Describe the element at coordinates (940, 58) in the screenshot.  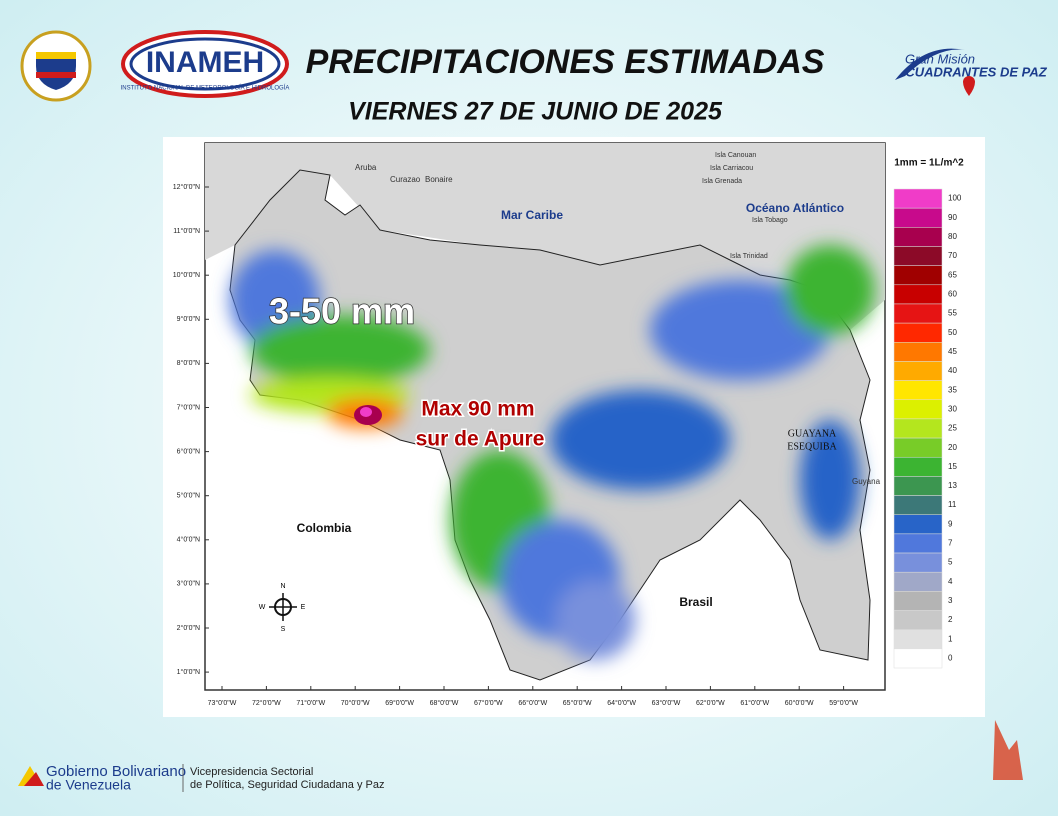
I see `cuadrantes-top: Gran Misión` at that location.